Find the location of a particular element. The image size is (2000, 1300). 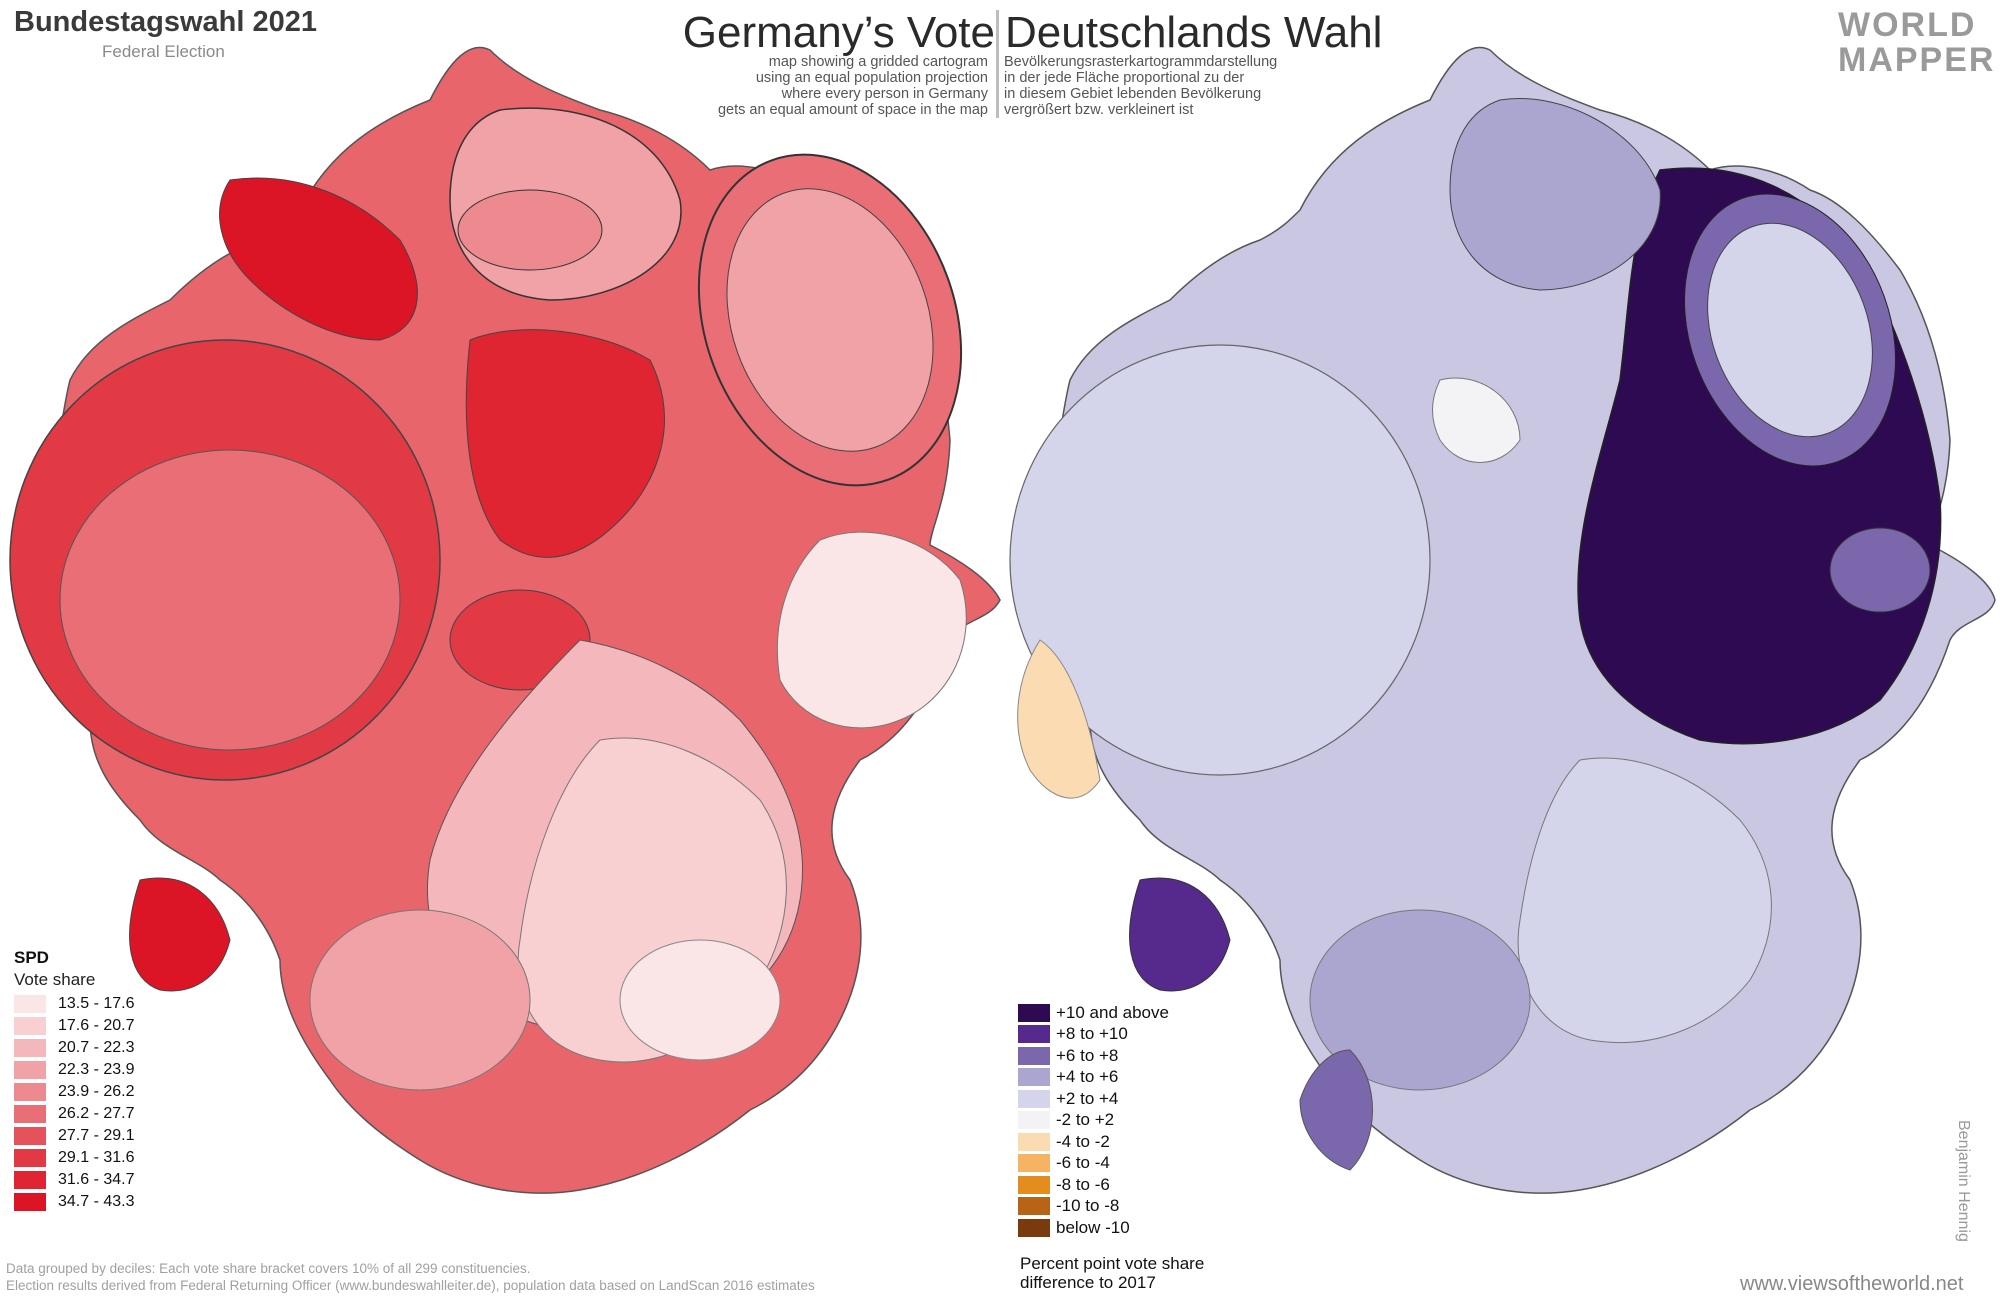

legend-item: 22.3 - 23.9 is located at coordinates (74, 1070).